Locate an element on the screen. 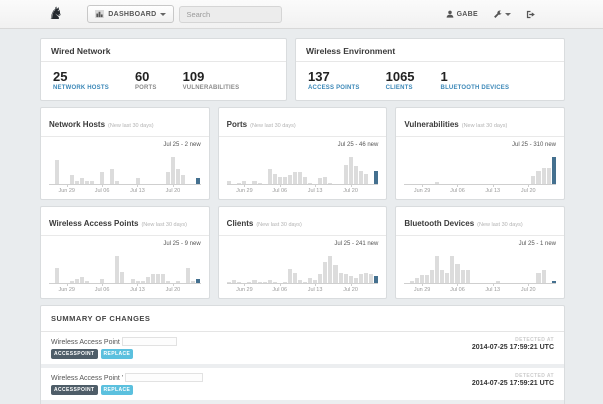 The width and height of the screenshot is (603, 404). chart-latest-annotation: Jul 25 - 46 new is located at coordinates (358, 145).